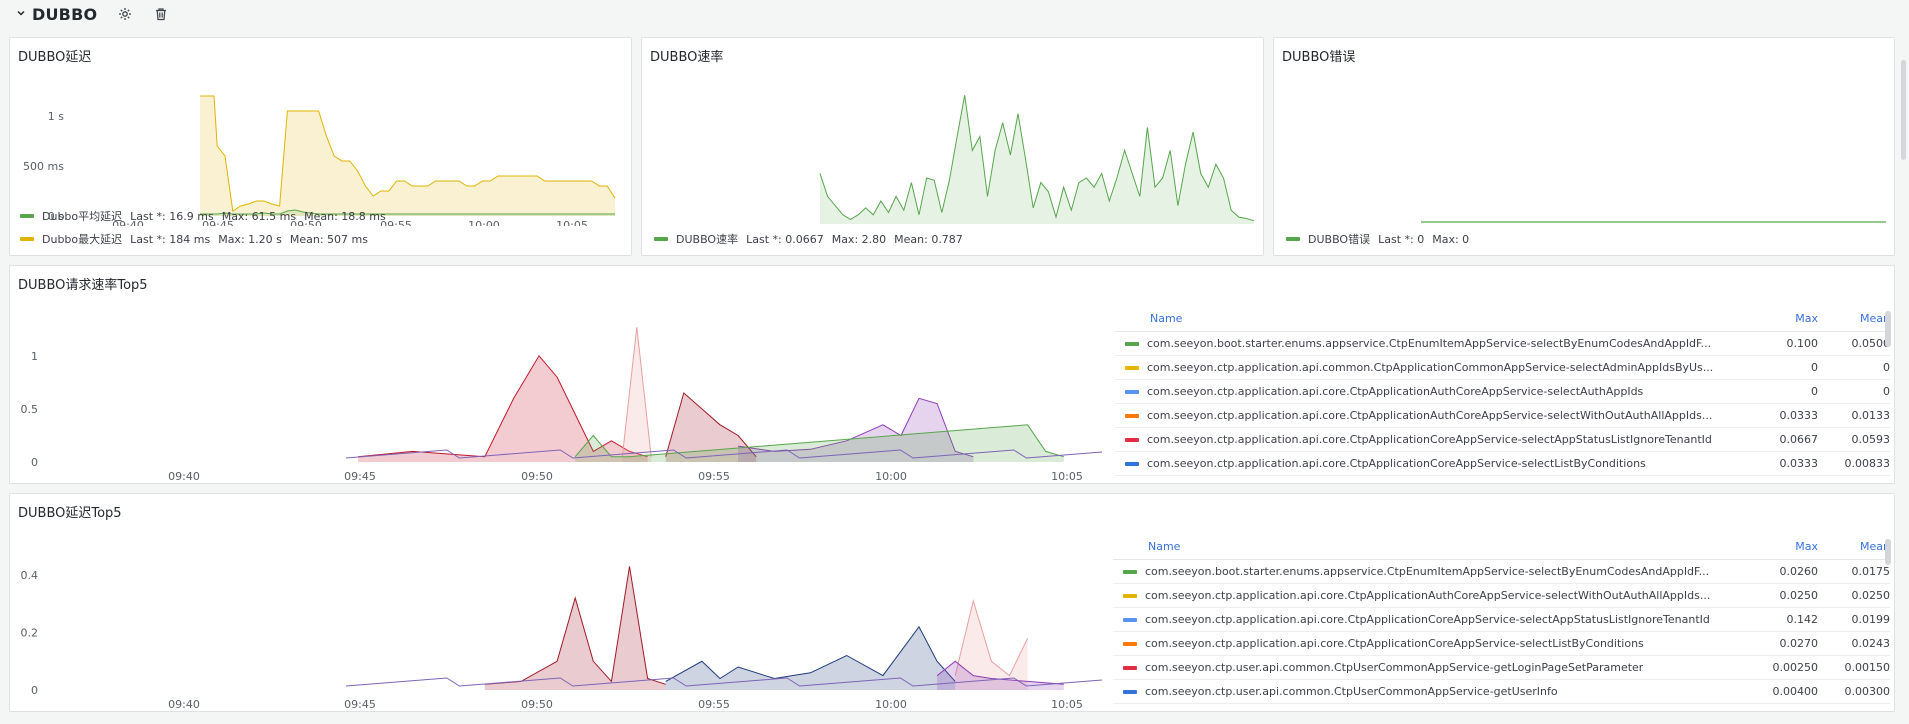 The height and width of the screenshot is (724, 1909). What do you see at coordinates (82, 216) in the screenshot?
I see `legend-label: Dubbo平均延迟` at bounding box center [82, 216].